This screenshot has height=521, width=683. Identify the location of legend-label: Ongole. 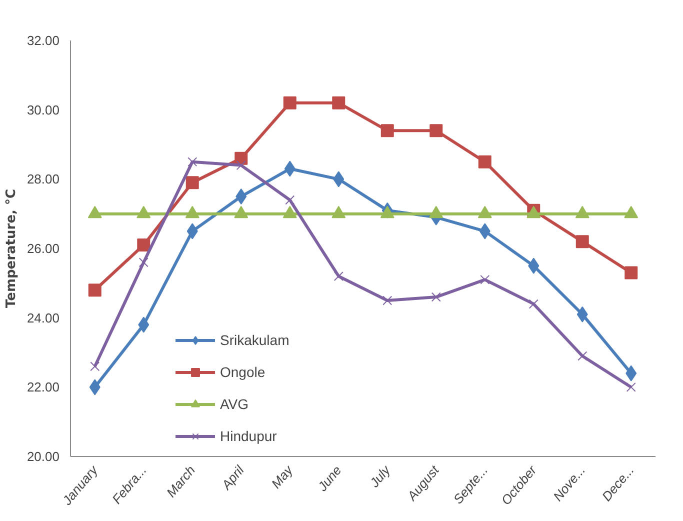
(243, 372).